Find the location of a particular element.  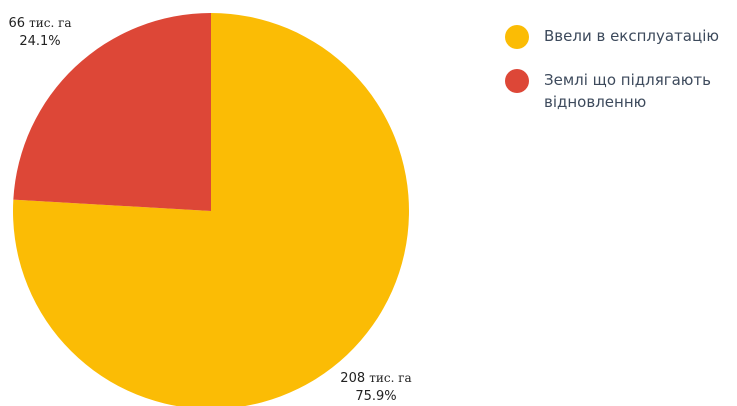

slice-label-restoration: 66 тис. га 24.1% is located at coordinates (39, 32).